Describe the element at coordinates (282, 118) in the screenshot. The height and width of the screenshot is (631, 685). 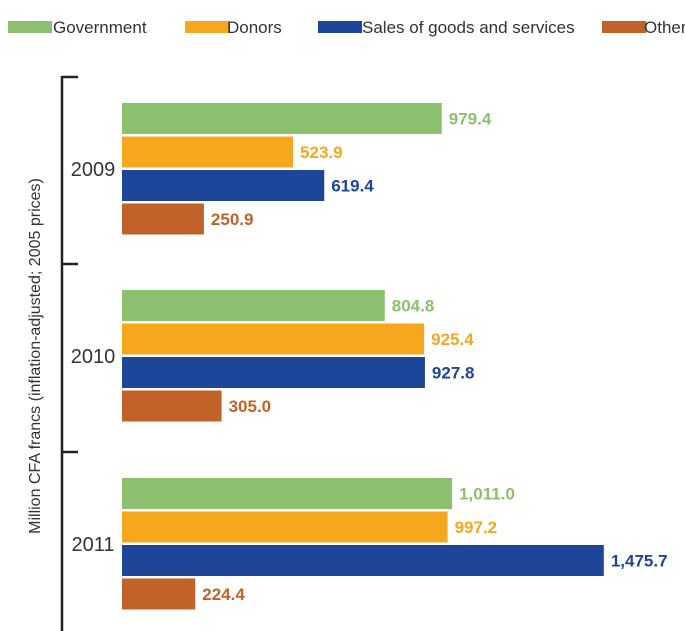
I see `bar-government-2009` at that location.